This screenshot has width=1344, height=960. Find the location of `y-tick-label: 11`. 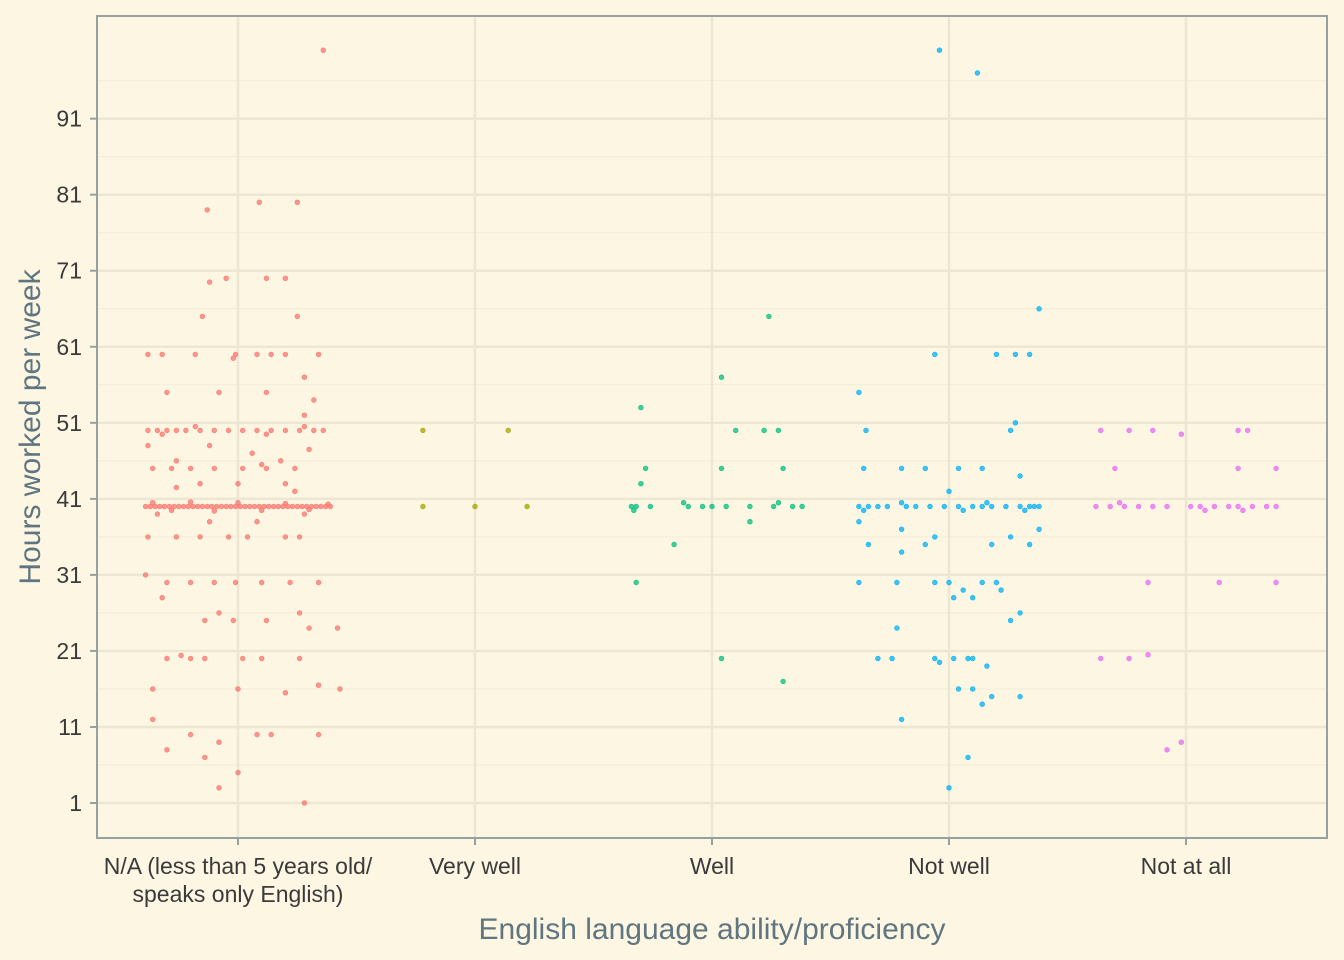

y-tick-label: 11 is located at coordinates (70, 727).